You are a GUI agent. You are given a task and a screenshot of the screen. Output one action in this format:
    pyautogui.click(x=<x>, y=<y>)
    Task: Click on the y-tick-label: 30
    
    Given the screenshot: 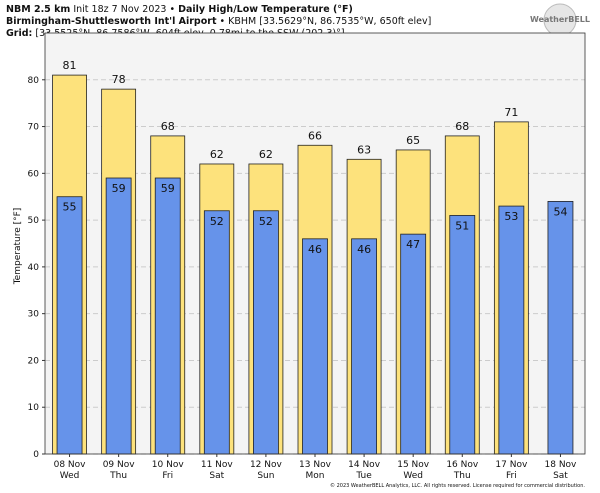 What is the action you would take?
    pyautogui.click(x=34, y=315)
    